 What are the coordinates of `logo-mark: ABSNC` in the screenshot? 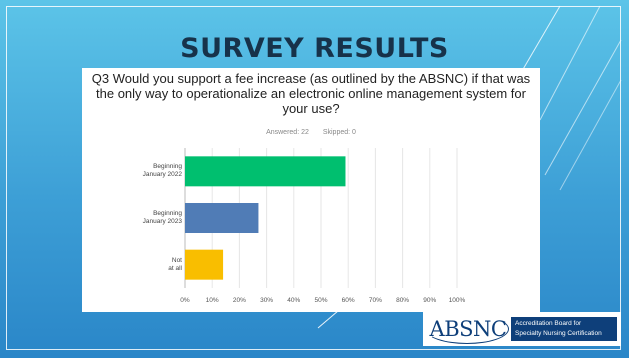 It's located at (468, 329).